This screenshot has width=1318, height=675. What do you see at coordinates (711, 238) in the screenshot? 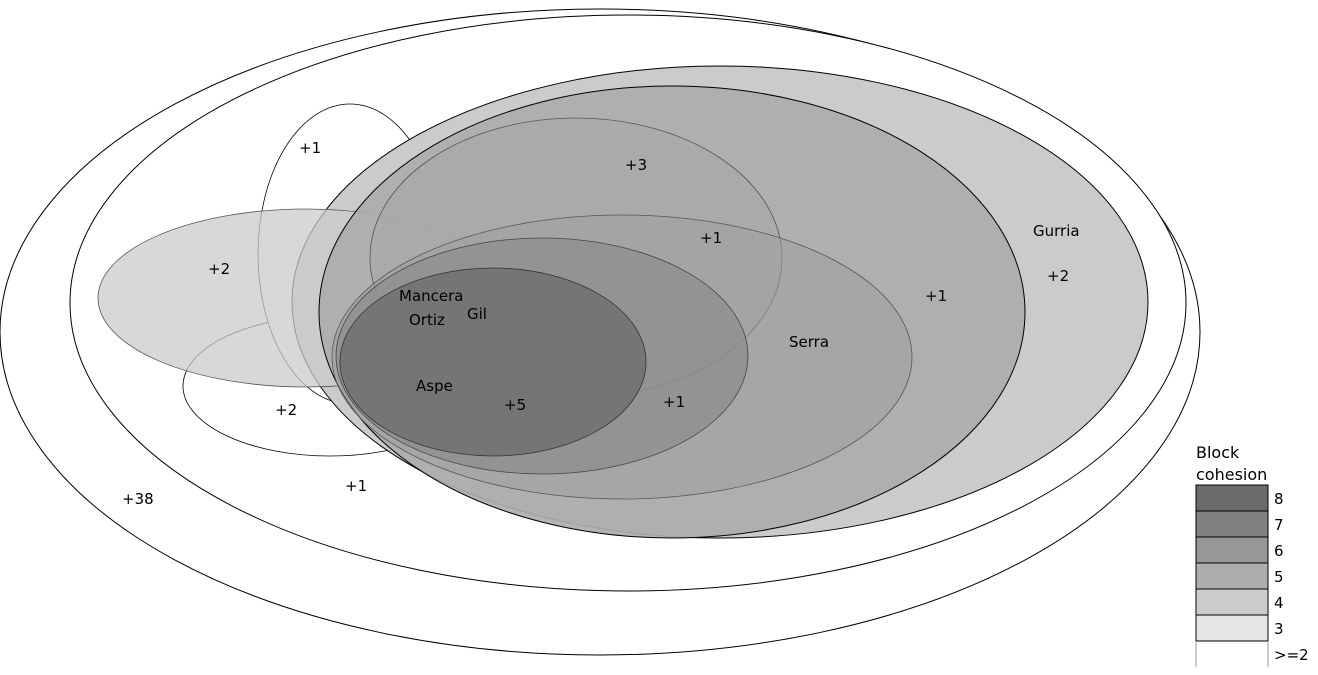
I see `count-mid: +1` at bounding box center [711, 238].